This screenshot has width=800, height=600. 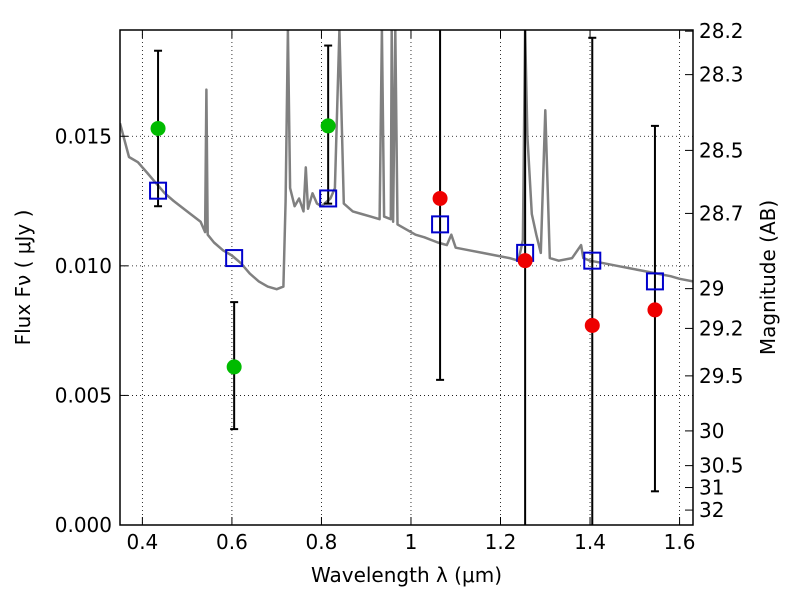 What do you see at coordinates (322, 542) in the screenshot?
I see `x-tick-label: 0.8` at bounding box center [322, 542].